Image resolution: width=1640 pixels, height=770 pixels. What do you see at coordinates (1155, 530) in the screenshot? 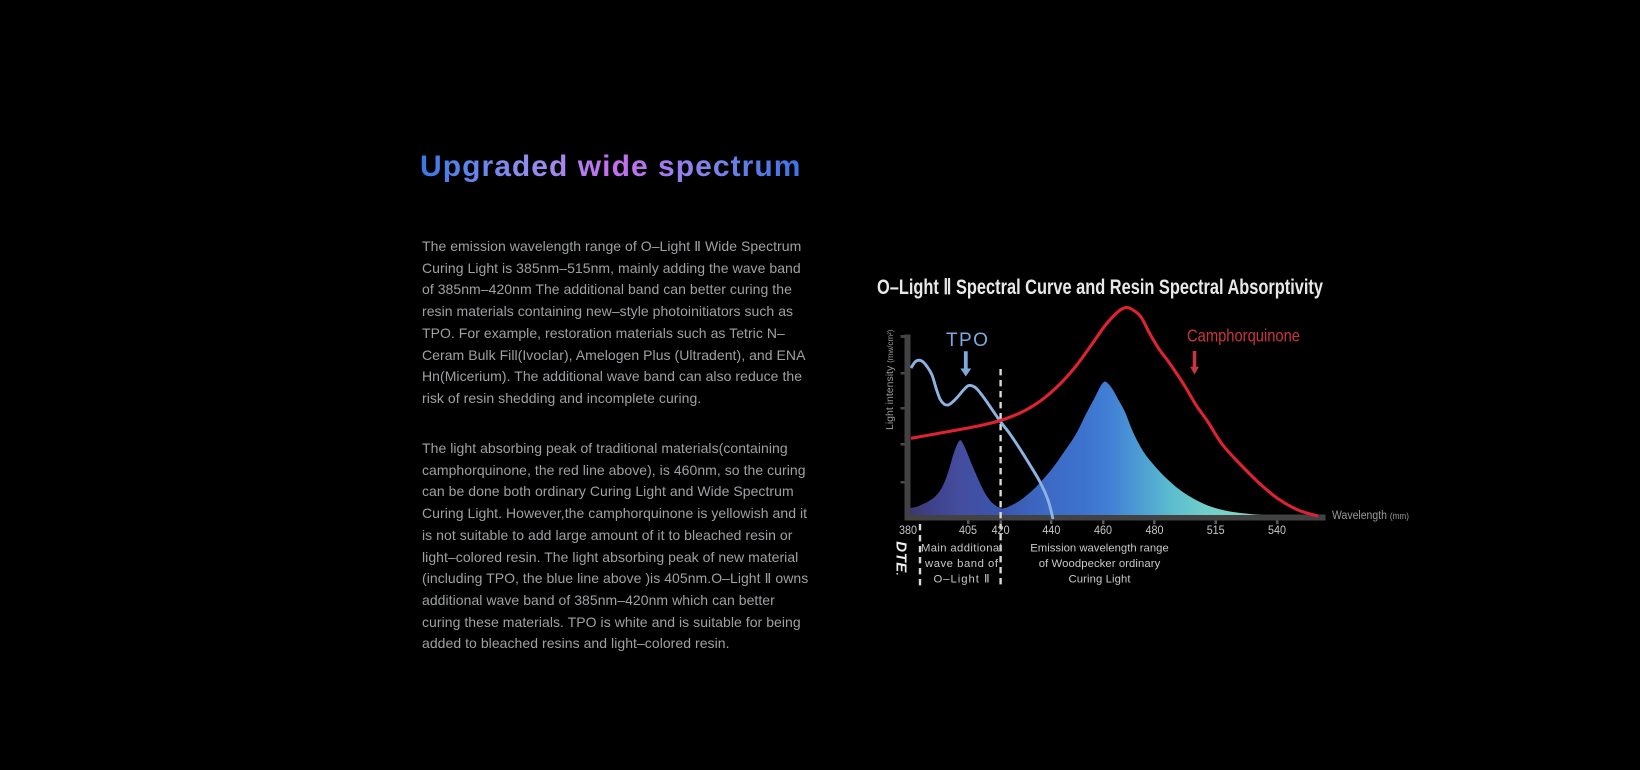
I see `svg-text: 480` at bounding box center [1155, 530].